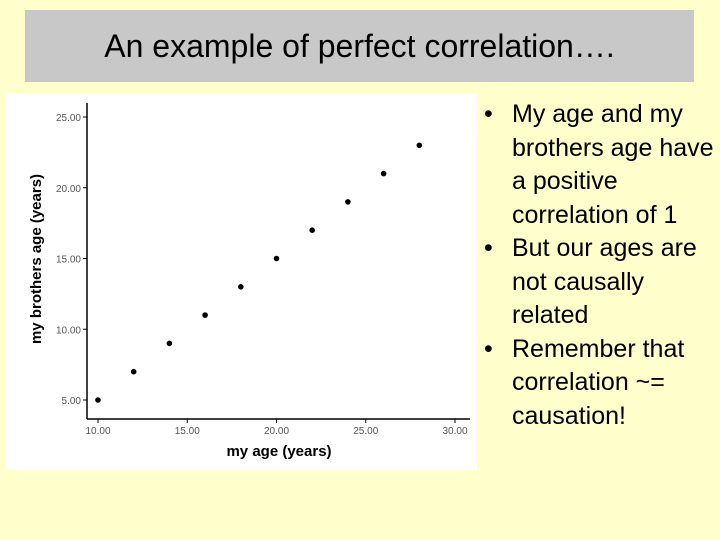 The height and width of the screenshot is (540, 720). What do you see at coordinates (68, 260) in the screenshot?
I see `y-tick-label: 15.00` at bounding box center [68, 260].